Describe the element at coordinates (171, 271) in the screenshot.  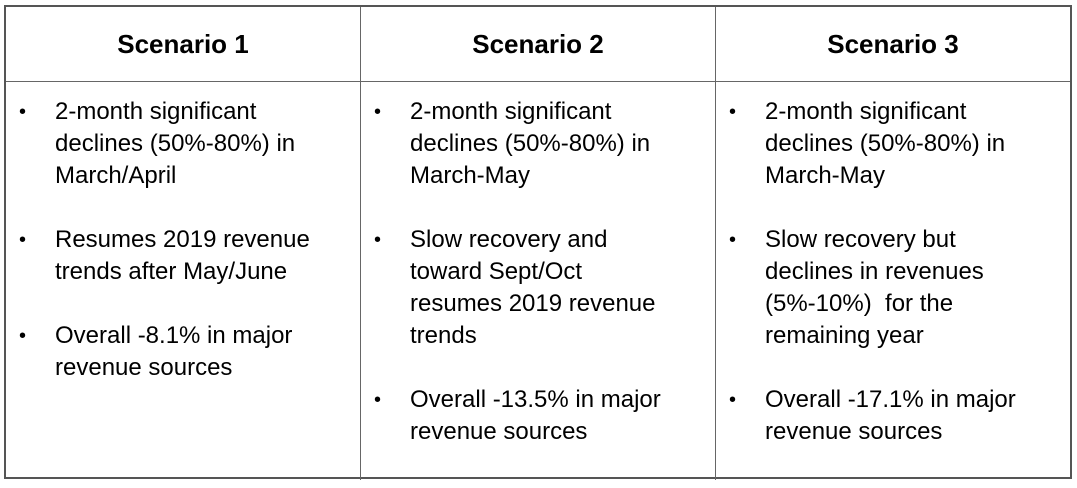
I see `bullet-line: trends after May/June` at that location.